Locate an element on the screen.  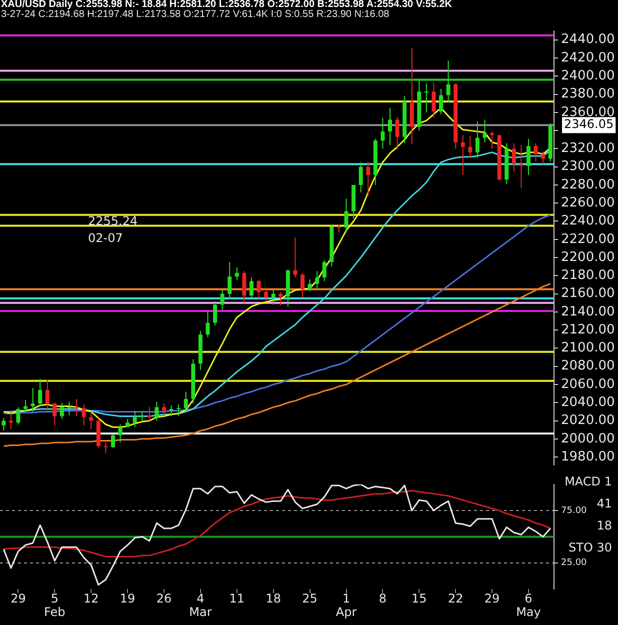
y-tick-label: 2220.00 is located at coordinates (588, 239).